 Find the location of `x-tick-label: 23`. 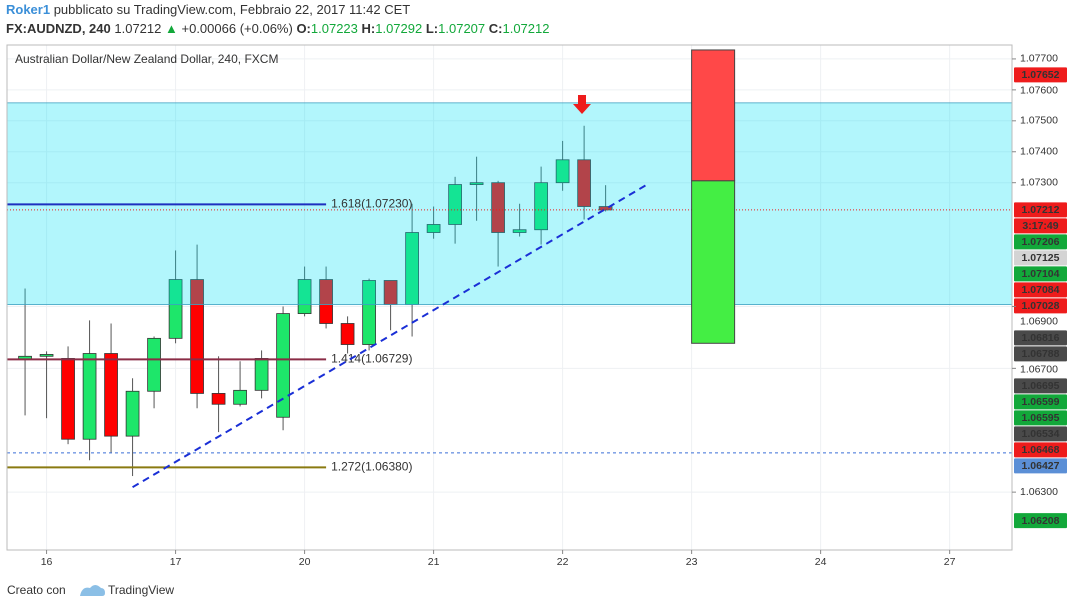

x-tick-label: 23 is located at coordinates (692, 562).